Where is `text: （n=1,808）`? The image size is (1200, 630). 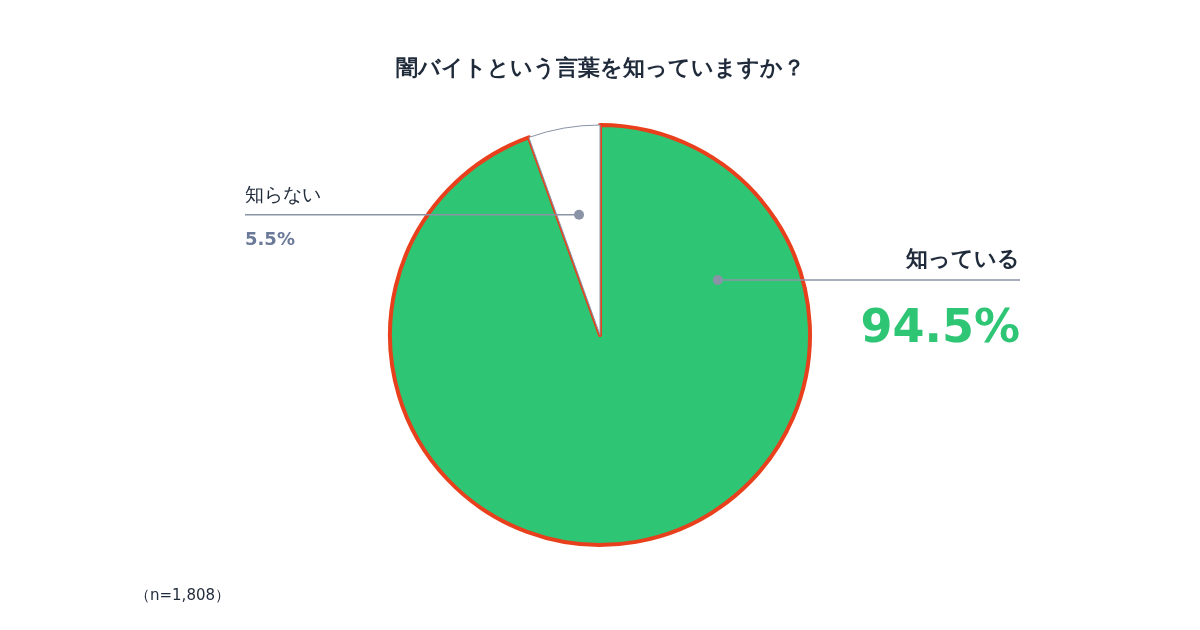
text: （n=1,808） is located at coordinates (183, 595).